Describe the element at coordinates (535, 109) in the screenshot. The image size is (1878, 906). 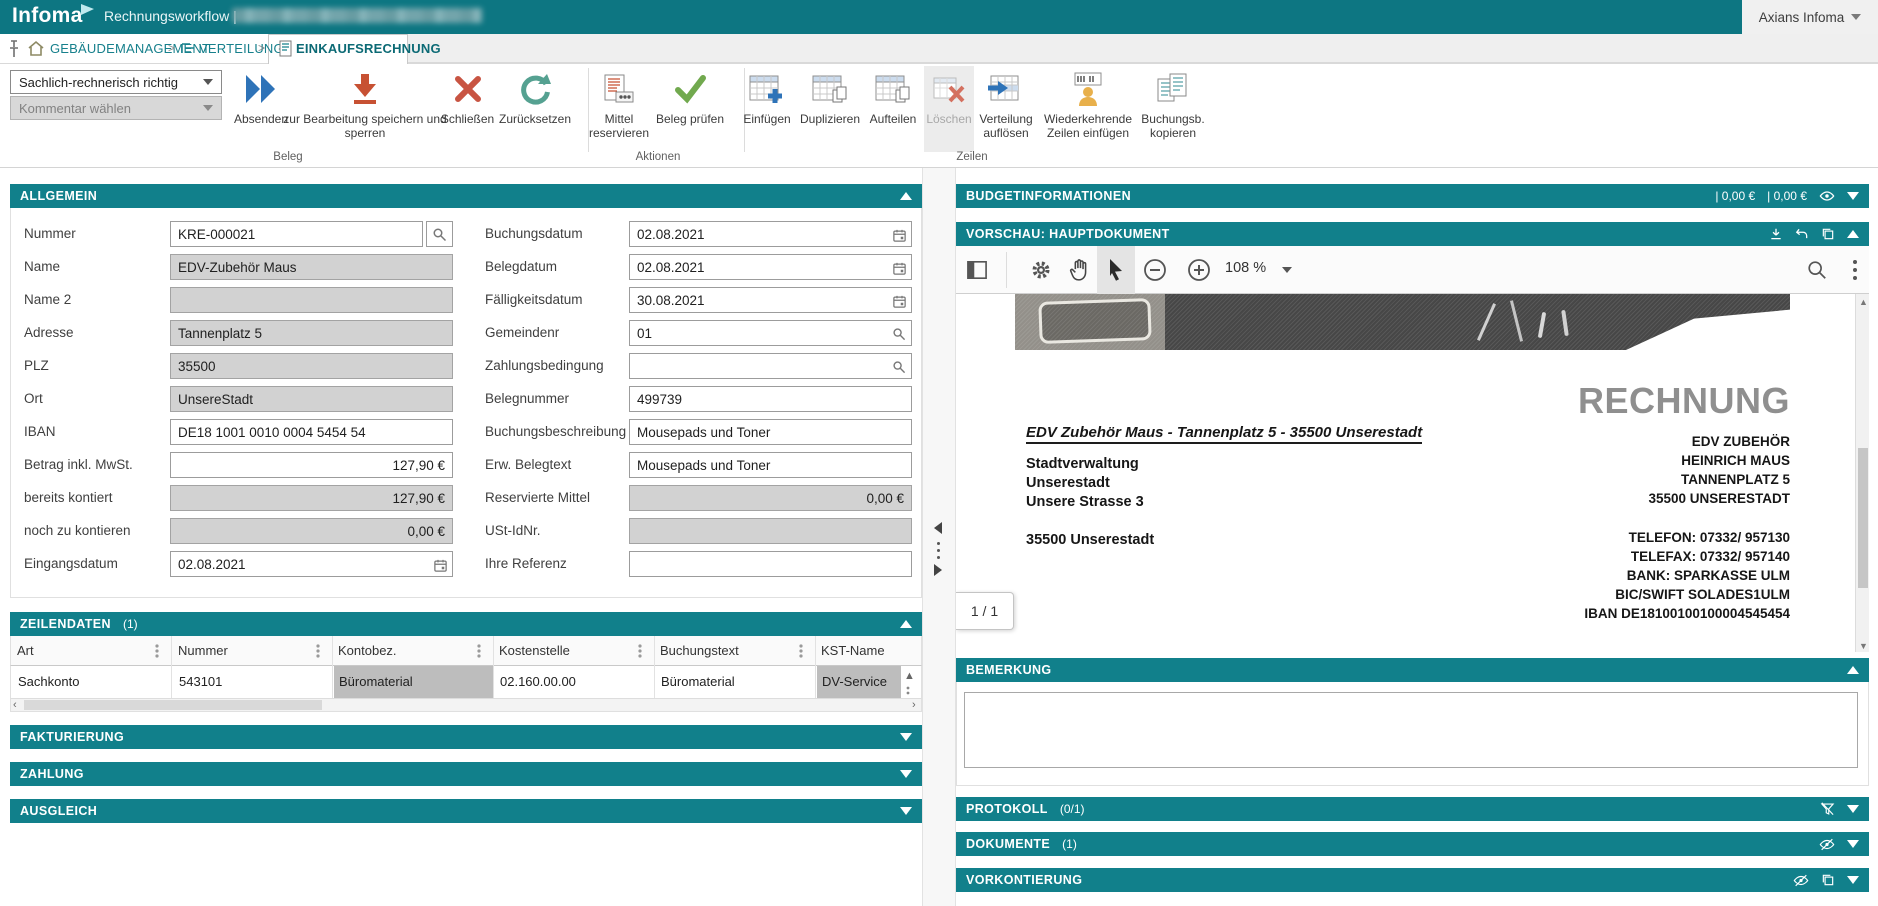
I see `zuruecksetzen-button: Zurücksetzen` at that location.